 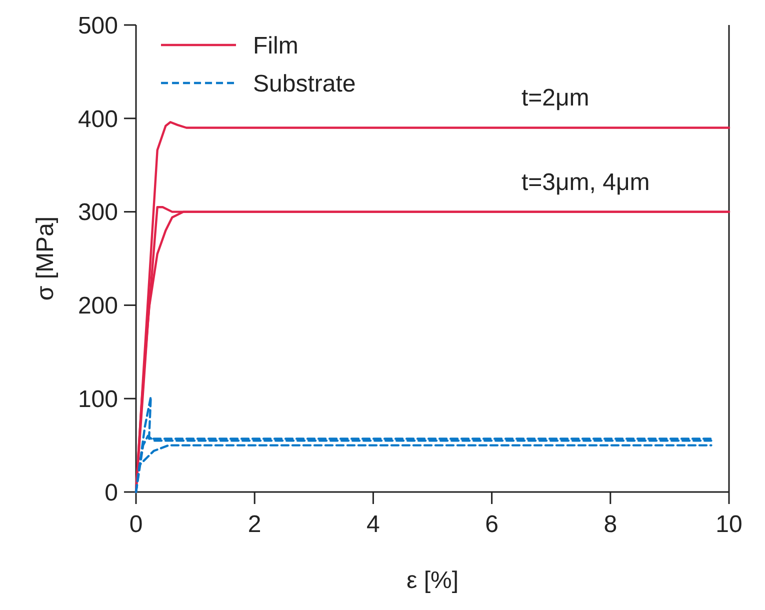 What do you see at coordinates (255, 524) in the screenshot?
I see `x-tick-label: 2` at bounding box center [255, 524].